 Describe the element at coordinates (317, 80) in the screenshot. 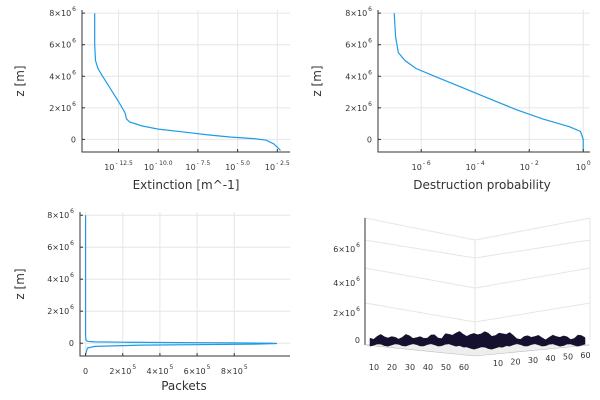

I see `destruction-y-axis-label: z [m]` at that location.